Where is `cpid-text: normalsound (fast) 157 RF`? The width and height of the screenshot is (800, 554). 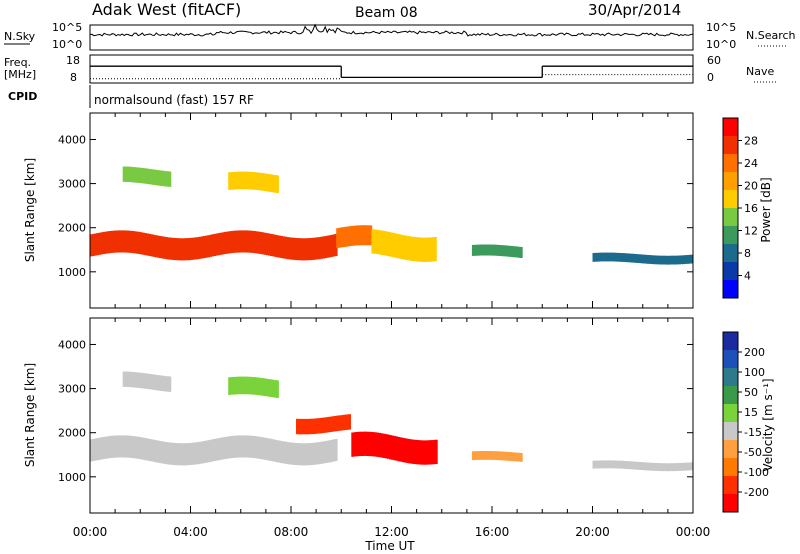 cpid-text: normalsound (fast) 157 RF is located at coordinates (174, 100).